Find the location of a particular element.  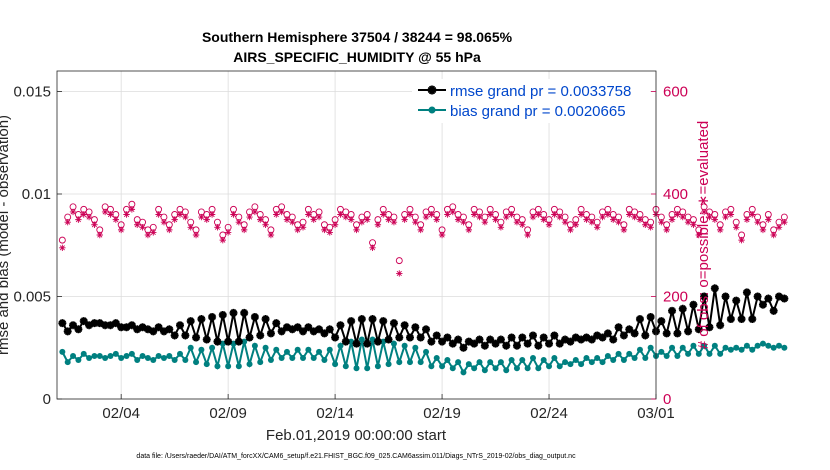

rmse-series is located at coordinates (423, 318).